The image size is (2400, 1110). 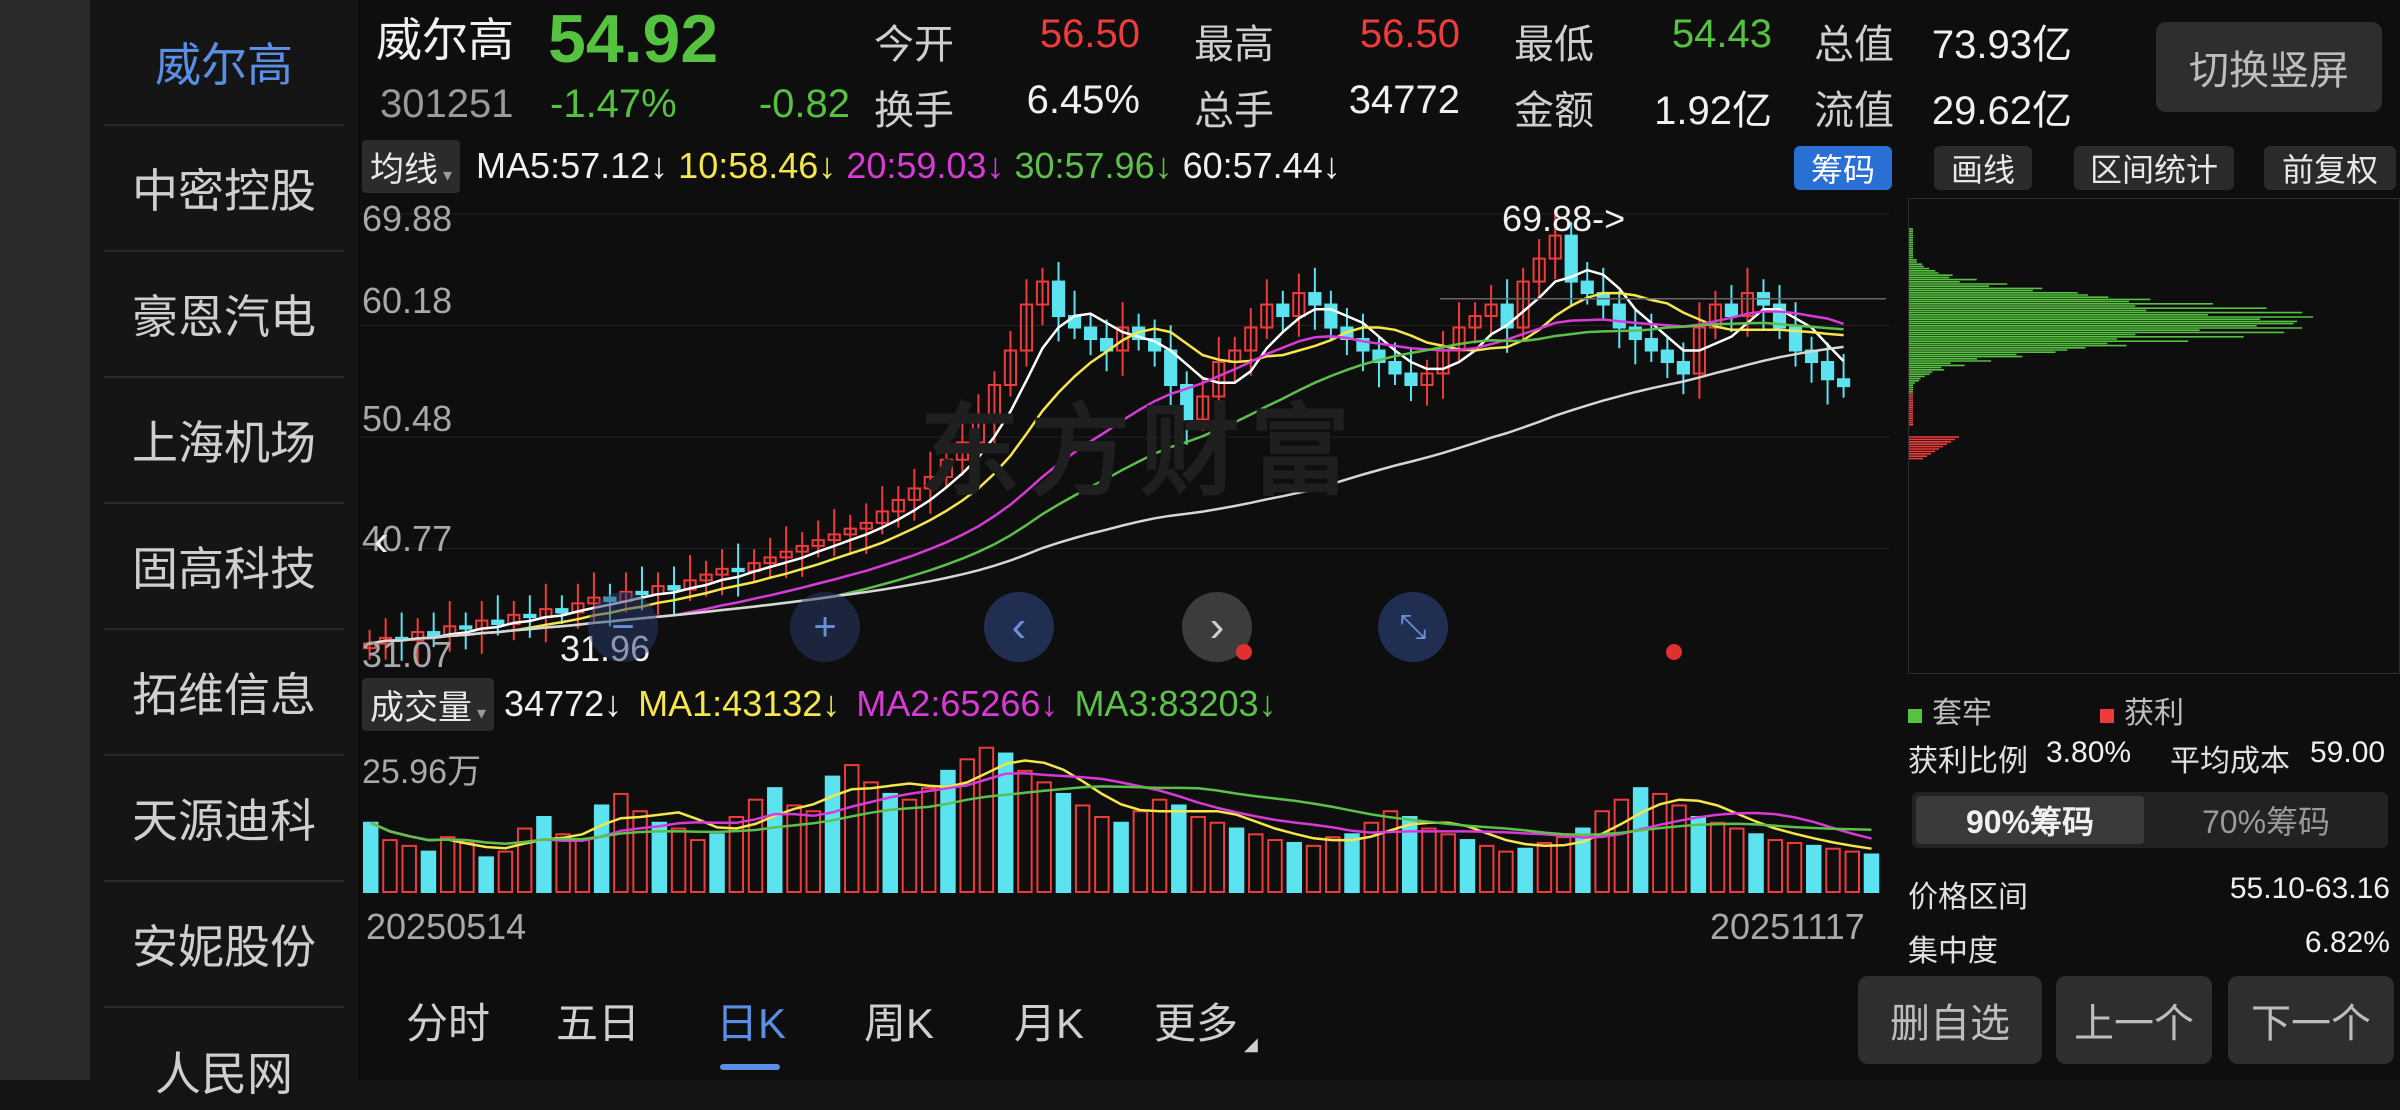 I want to click on zoom-in-button: +, so click(x=825, y=627).